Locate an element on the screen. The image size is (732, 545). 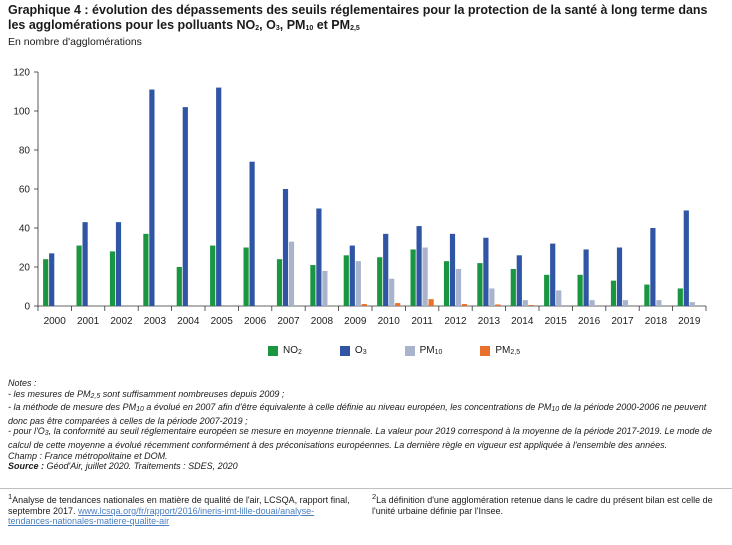
bar-pm10-2007 is located at coordinates (291, 273).